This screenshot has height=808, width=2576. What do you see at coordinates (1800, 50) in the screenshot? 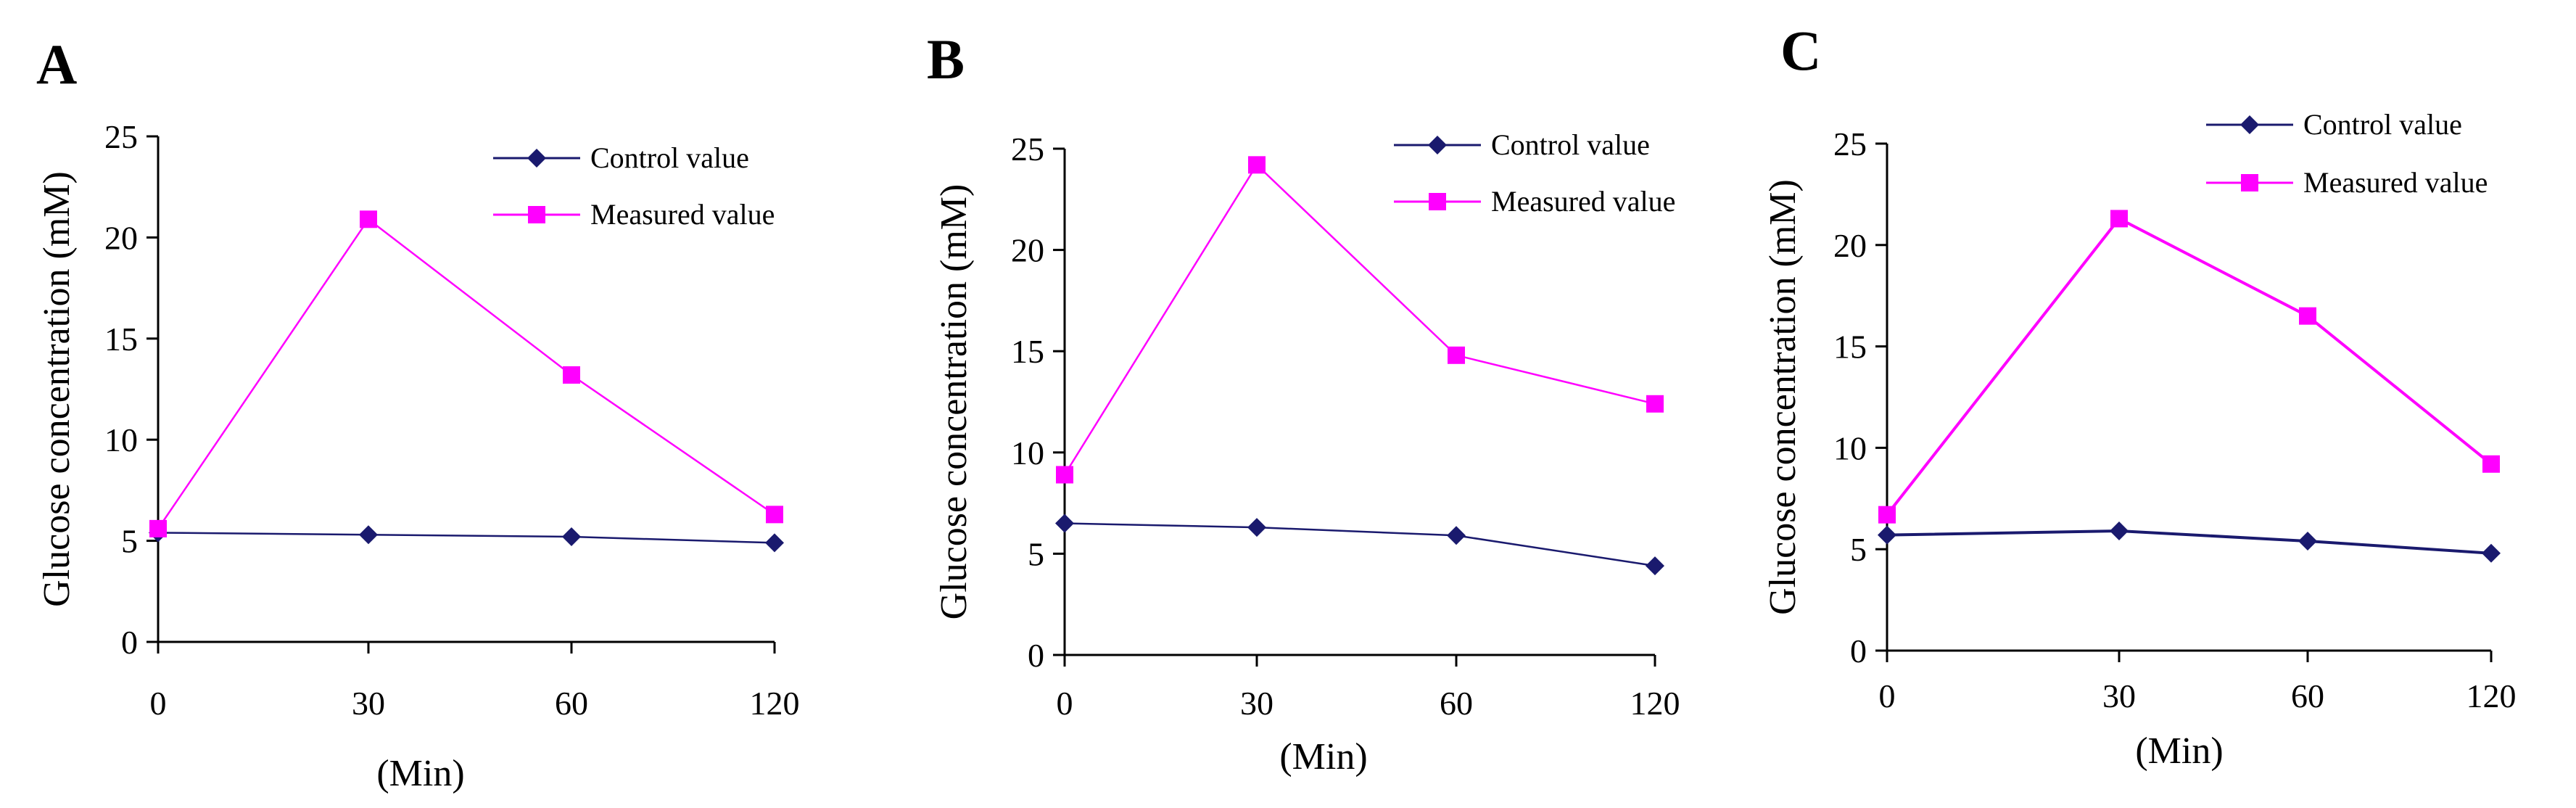
I see `panel-letter: C` at bounding box center [1800, 50].